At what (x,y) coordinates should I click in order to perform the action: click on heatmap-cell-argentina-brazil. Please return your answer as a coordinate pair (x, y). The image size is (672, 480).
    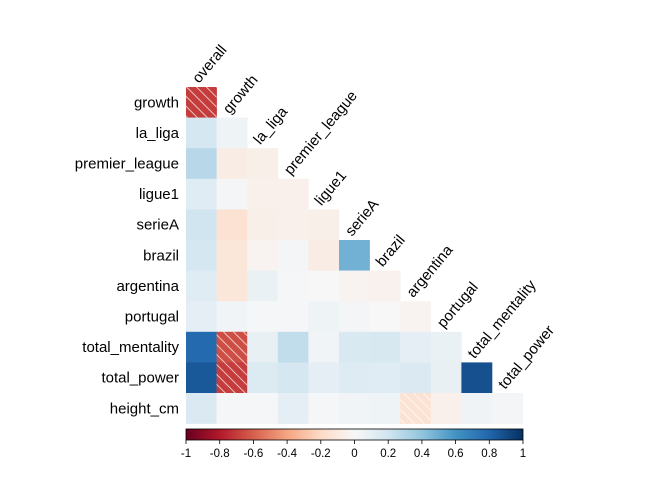
    Looking at the image, I should click on (385, 286).